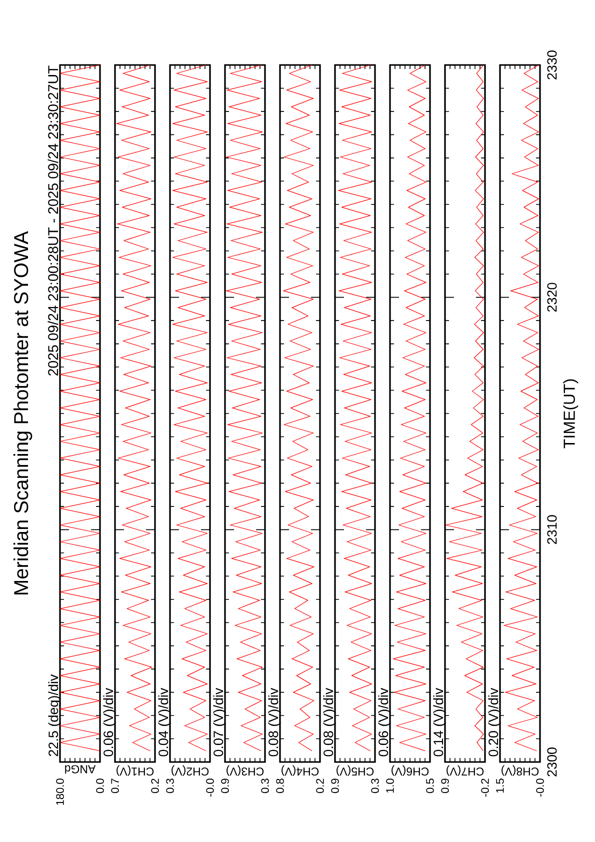 This screenshot has height=842, width=595. I want to click on x-axis-title: CH7(V), so click(465, 770).